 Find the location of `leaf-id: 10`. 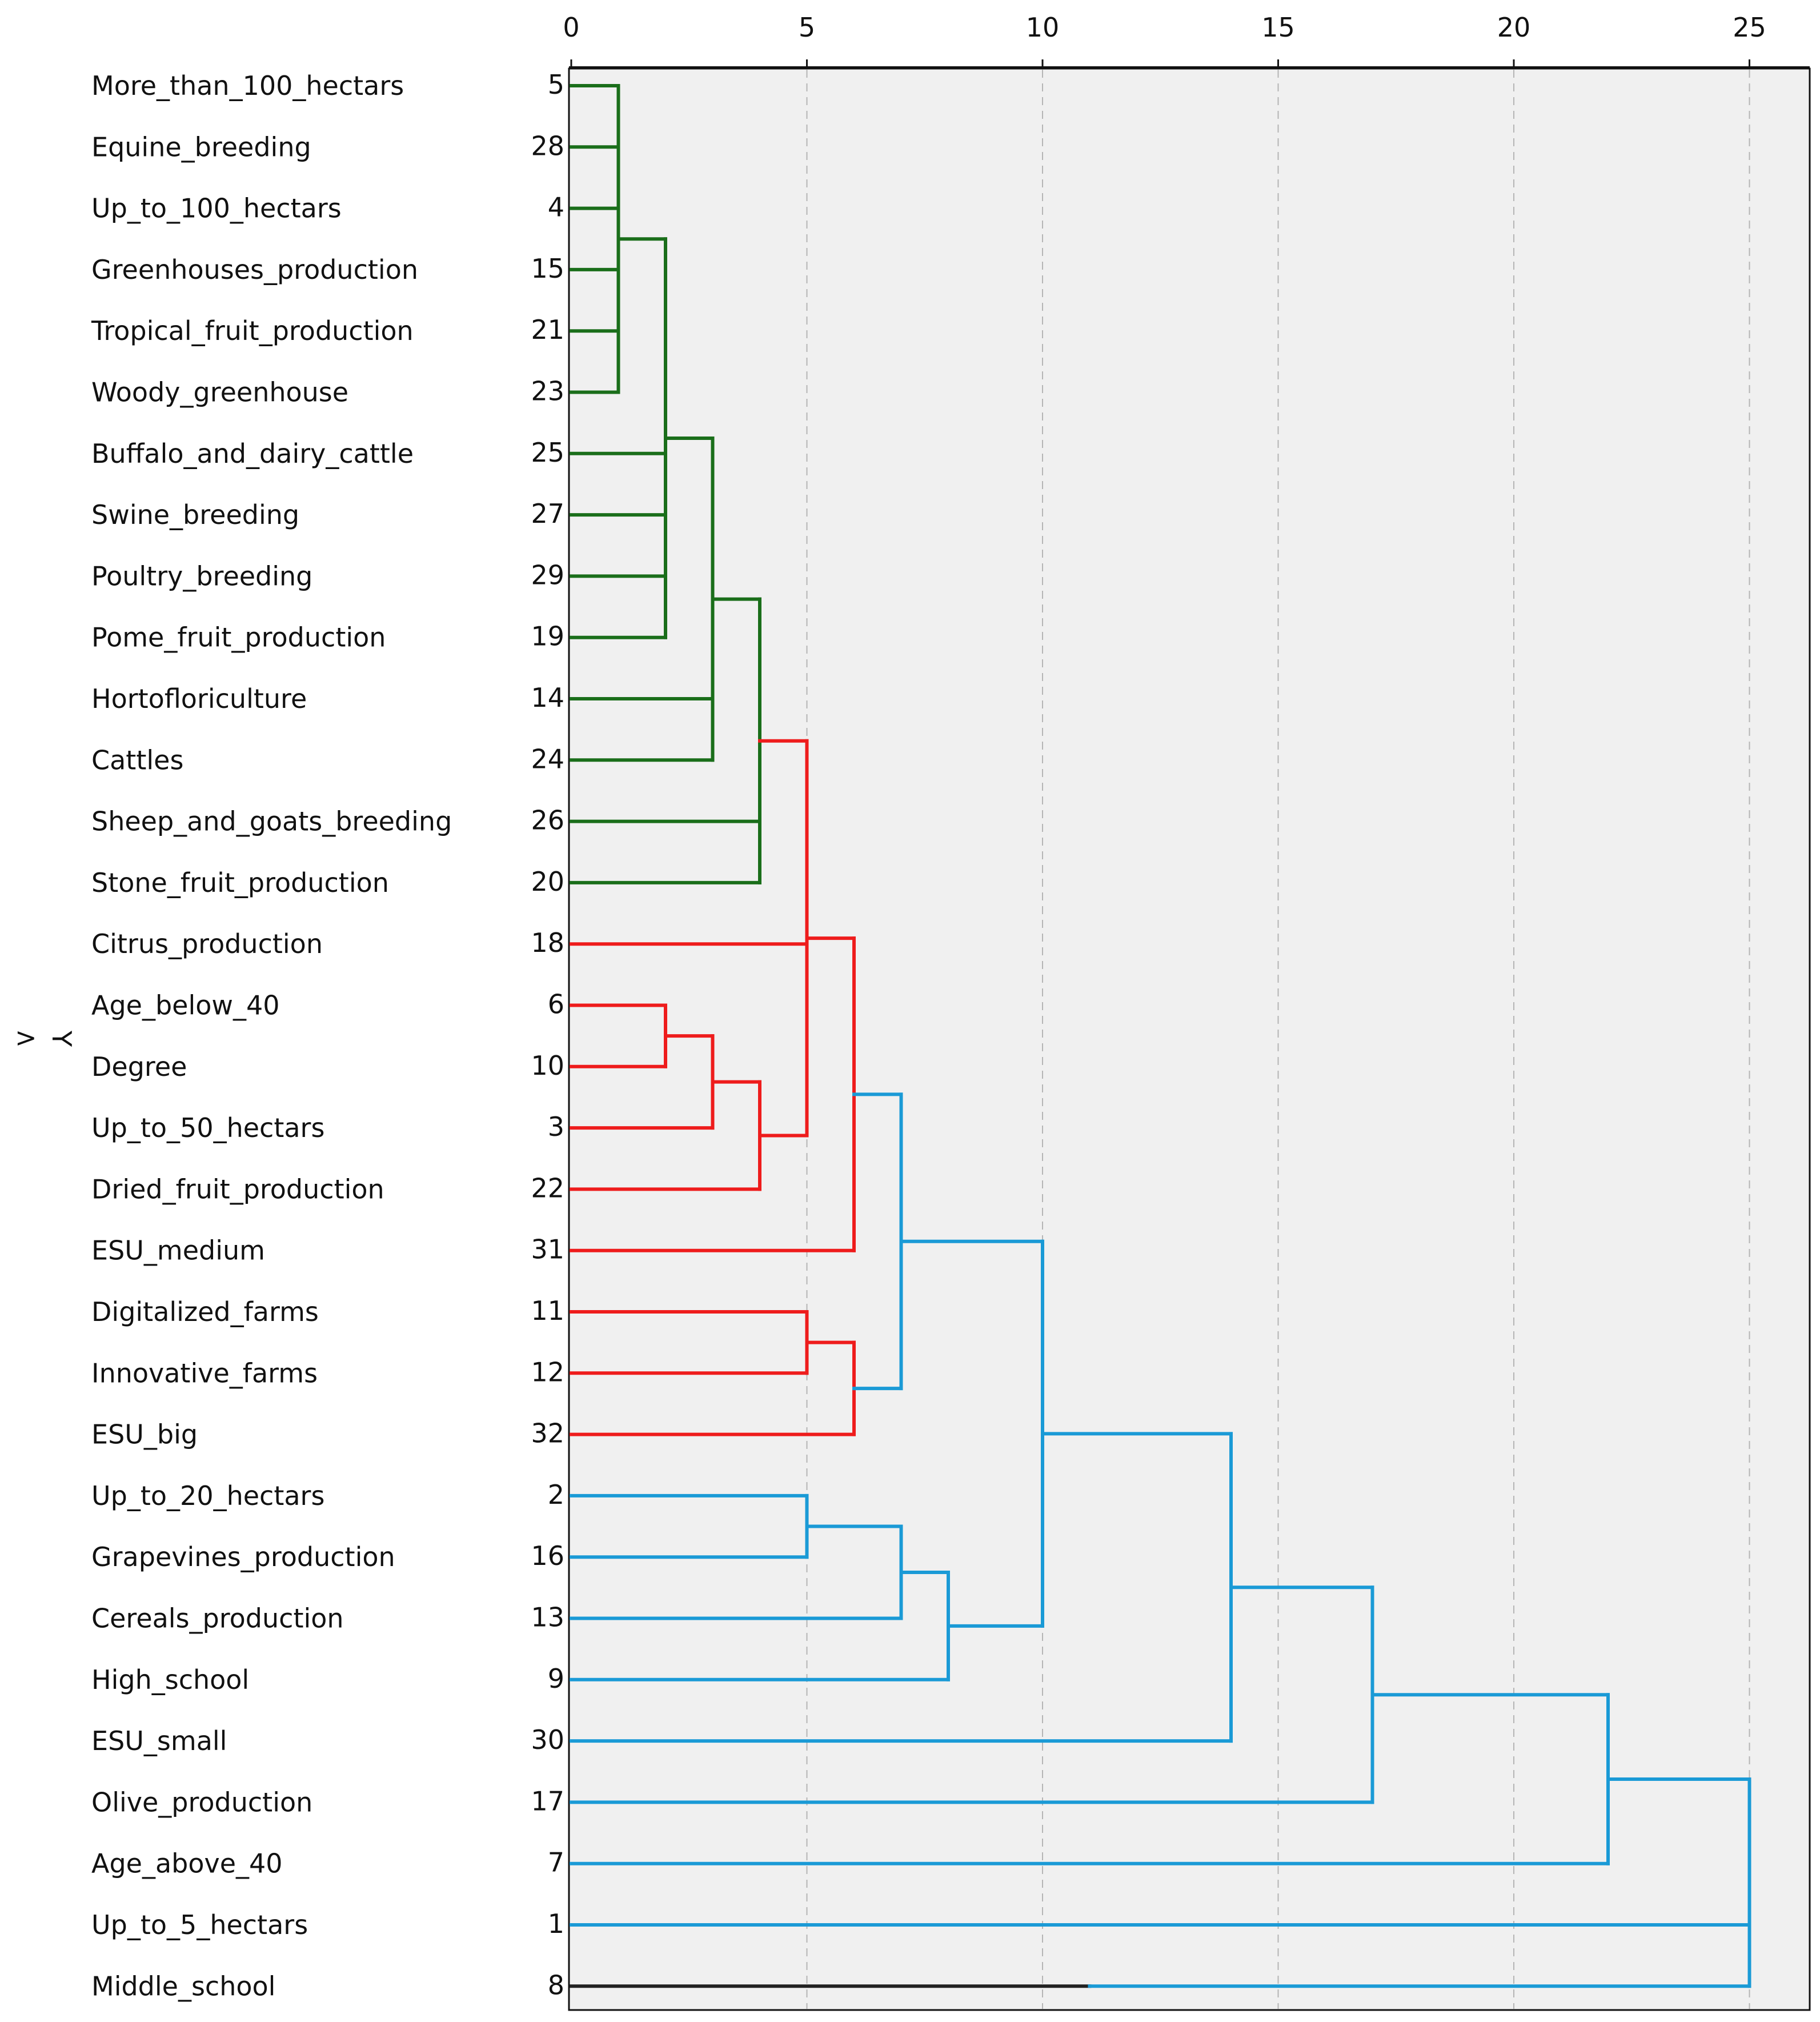

leaf-id: 10 is located at coordinates (547, 1065).